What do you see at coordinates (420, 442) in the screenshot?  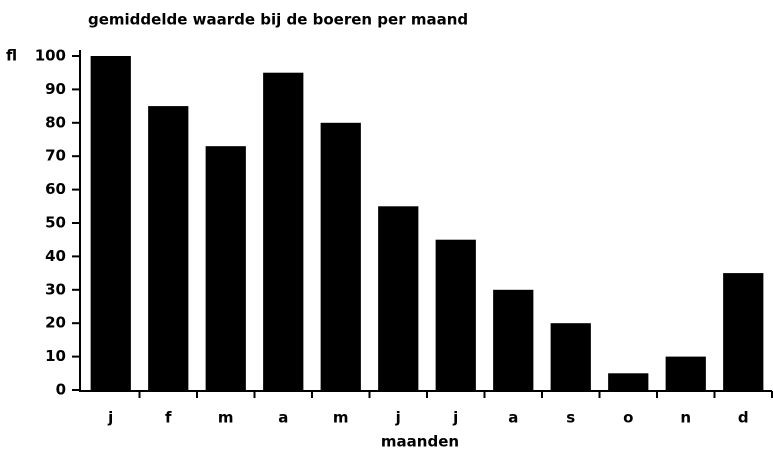 I see `x-axis-label: maanden` at bounding box center [420, 442].